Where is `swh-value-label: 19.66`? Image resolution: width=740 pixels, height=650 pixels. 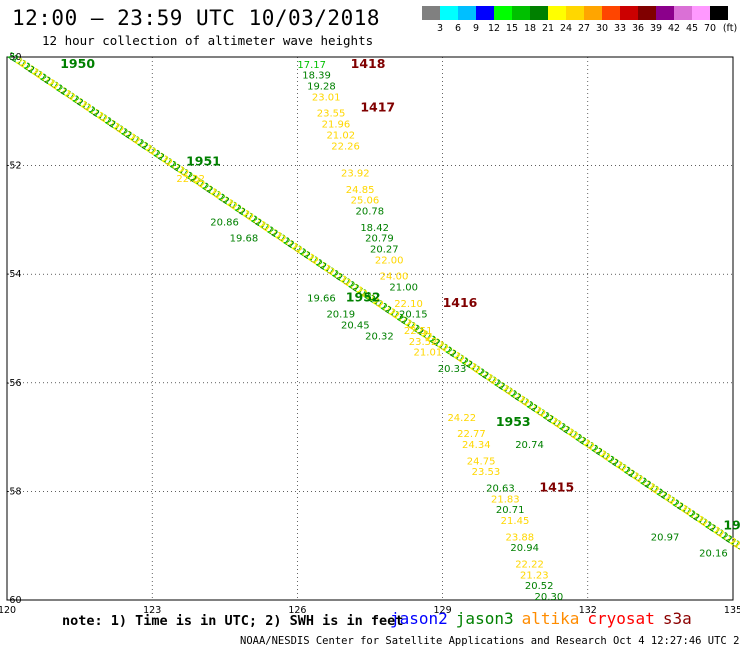
swh-value-label: 19.66 is located at coordinates (321, 298).